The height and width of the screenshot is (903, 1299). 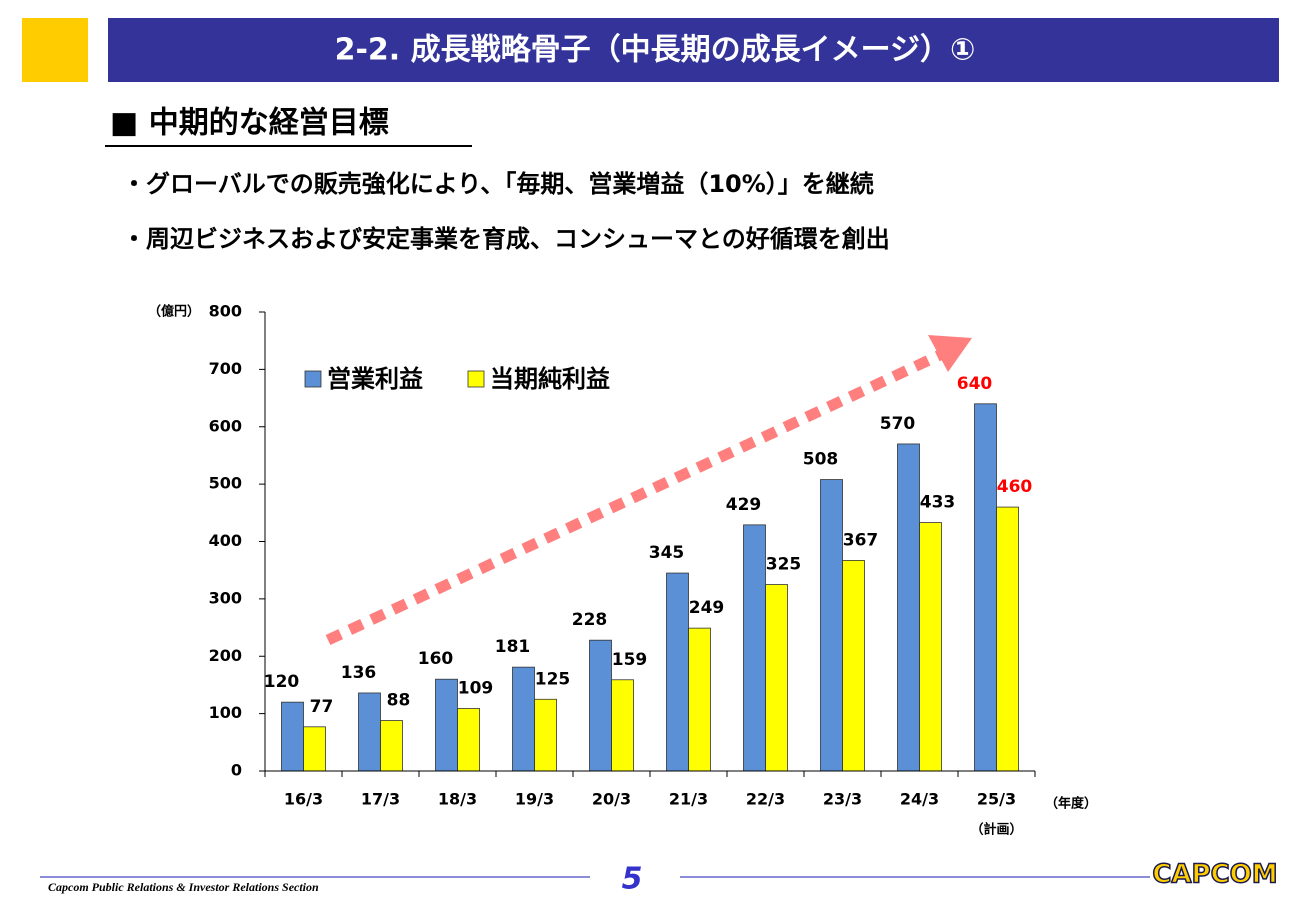 What do you see at coordinates (784, 565) in the screenshot?
I see `data-label: 325` at bounding box center [784, 565].